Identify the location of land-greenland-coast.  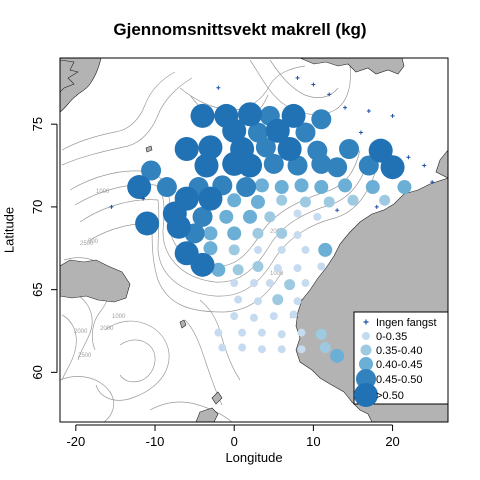
(69, 76).